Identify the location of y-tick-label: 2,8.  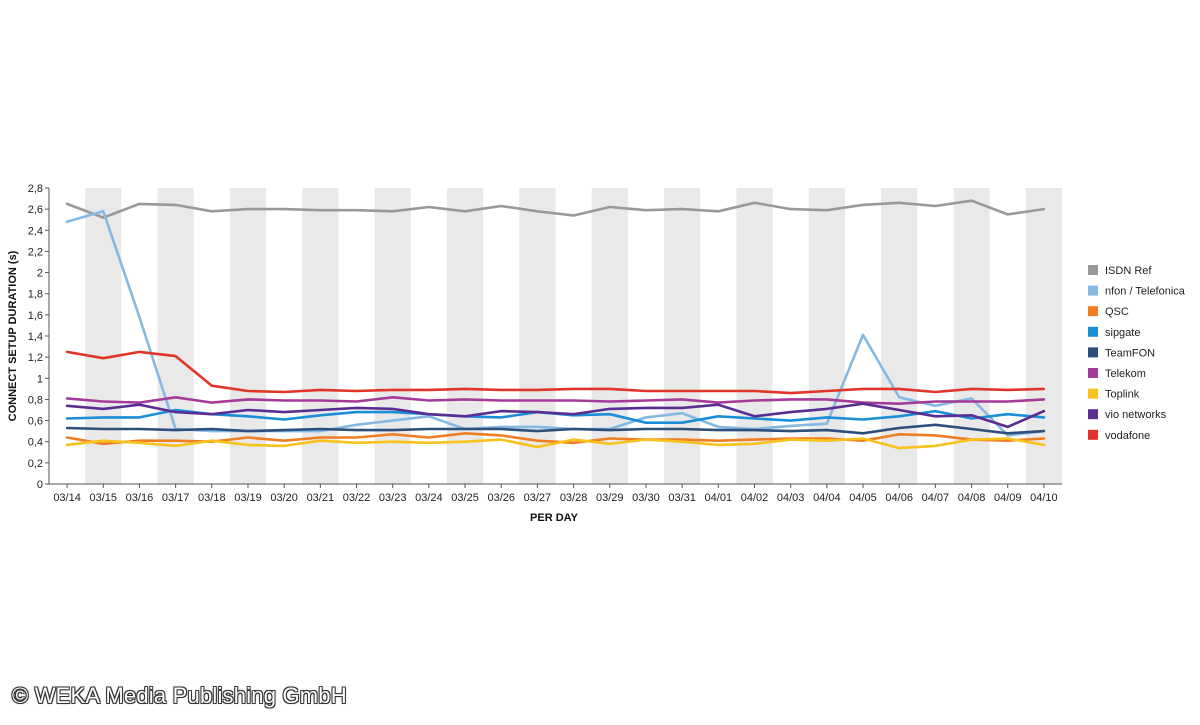
(35, 189).